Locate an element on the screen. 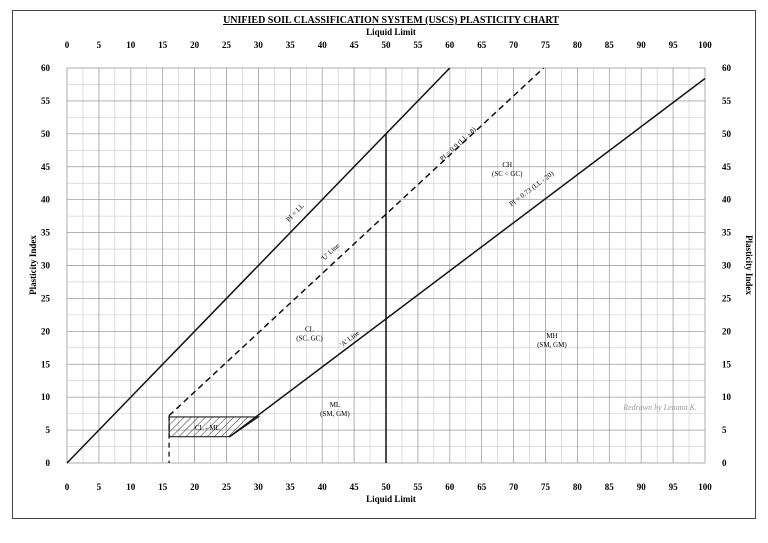 The width and height of the screenshot is (768, 543). x-tick-label-bottom: 40 is located at coordinates (323, 487).